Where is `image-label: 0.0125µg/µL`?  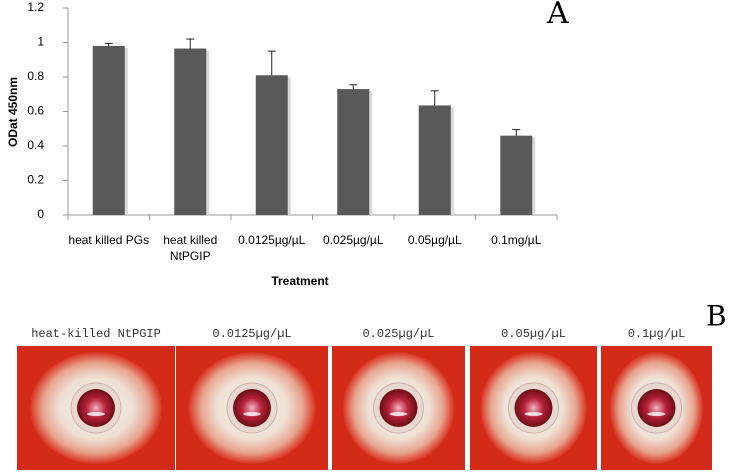
image-label: 0.0125µg/µL is located at coordinates (251, 334).